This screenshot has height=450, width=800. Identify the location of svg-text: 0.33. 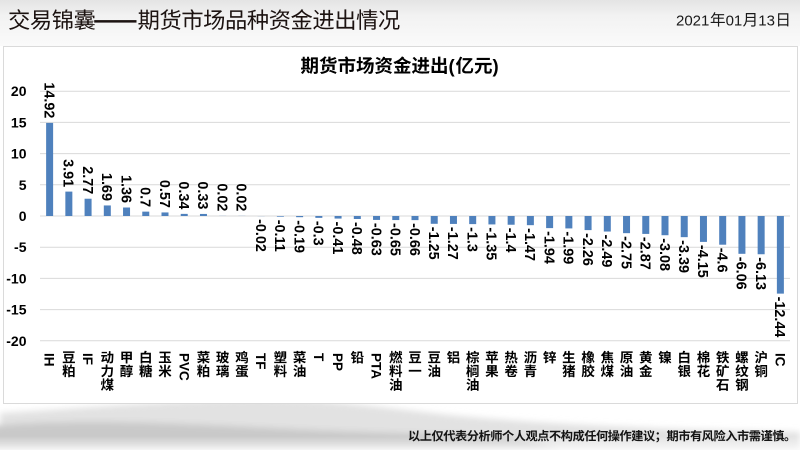
(202, 195).